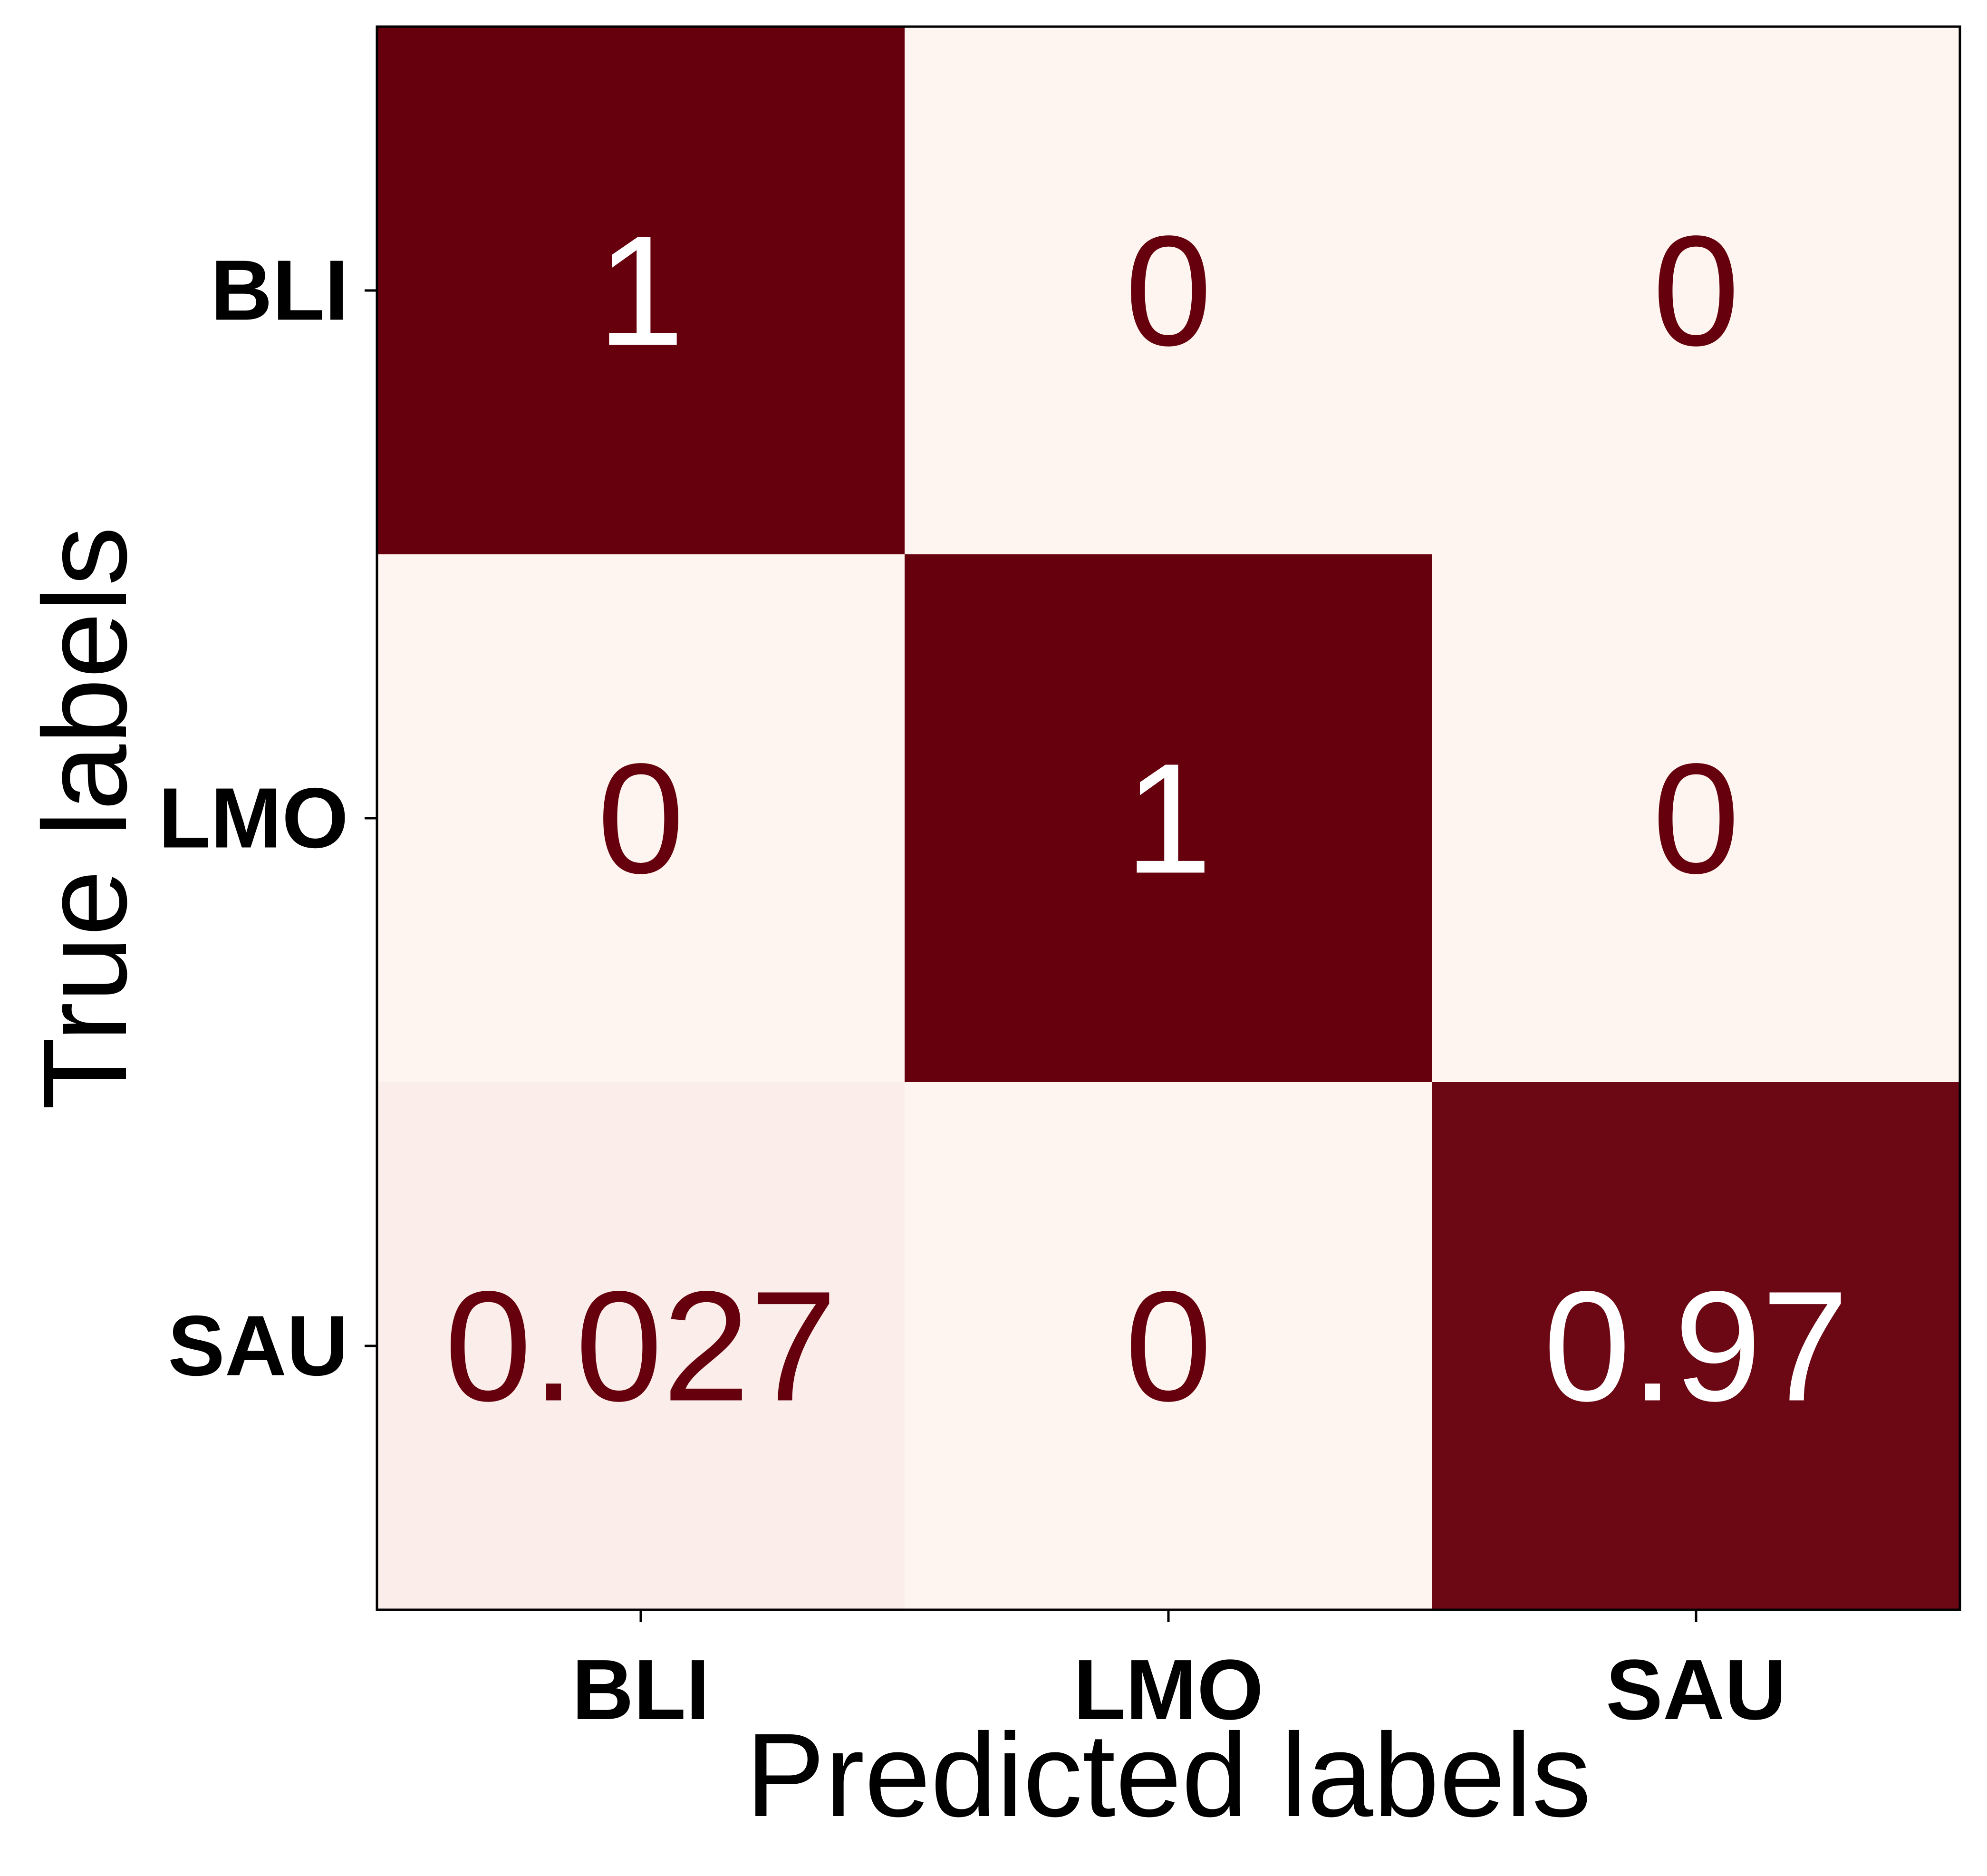 This screenshot has width=1987, height=1876. What do you see at coordinates (1169, 1775) in the screenshot?
I see `x-axis-title: Predicted labels` at bounding box center [1169, 1775].